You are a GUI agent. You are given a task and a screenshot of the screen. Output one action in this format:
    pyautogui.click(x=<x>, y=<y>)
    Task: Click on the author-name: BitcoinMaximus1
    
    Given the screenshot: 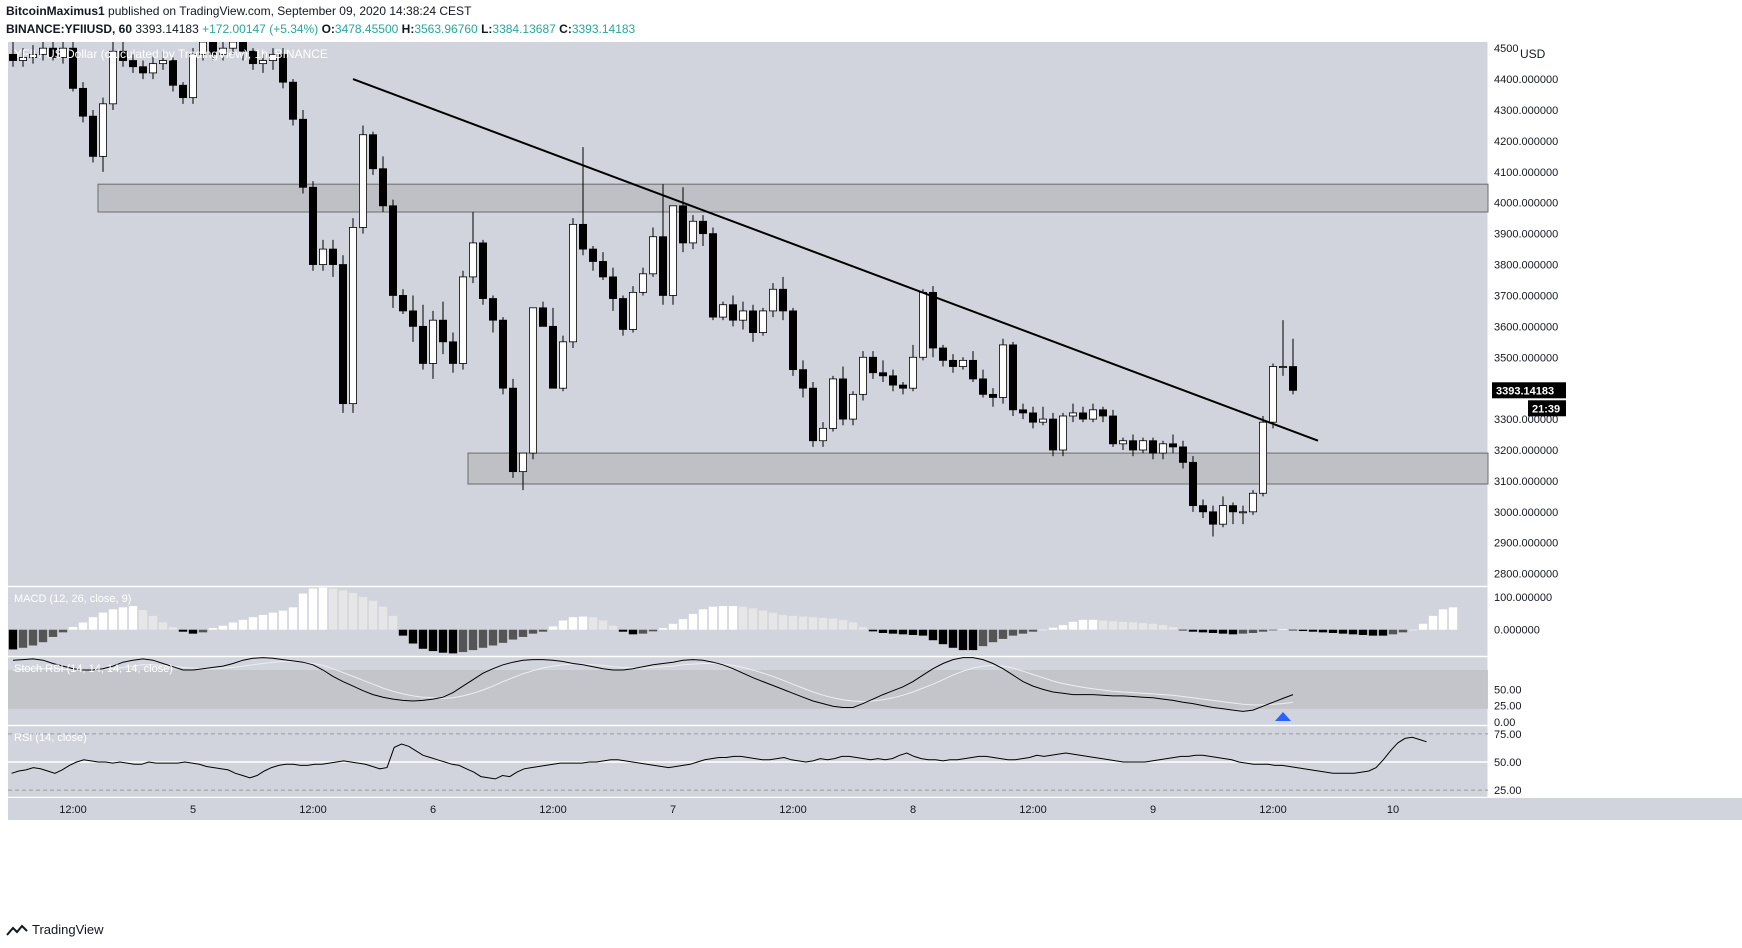 What is the action you would take?
    pyautogui.click(x=55, y=11)
    